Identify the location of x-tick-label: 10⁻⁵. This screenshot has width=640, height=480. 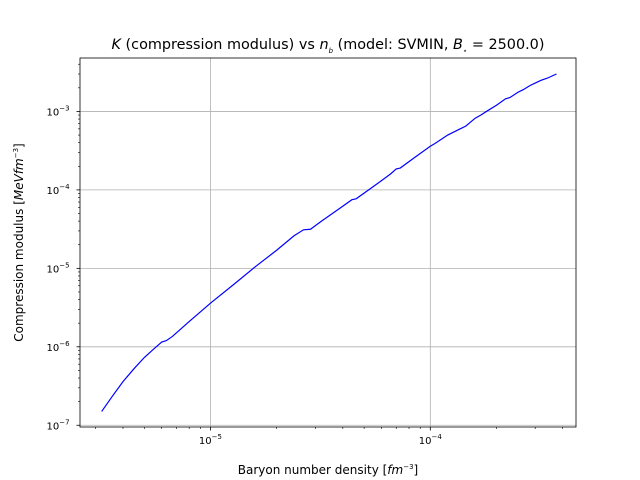
(210, 440).